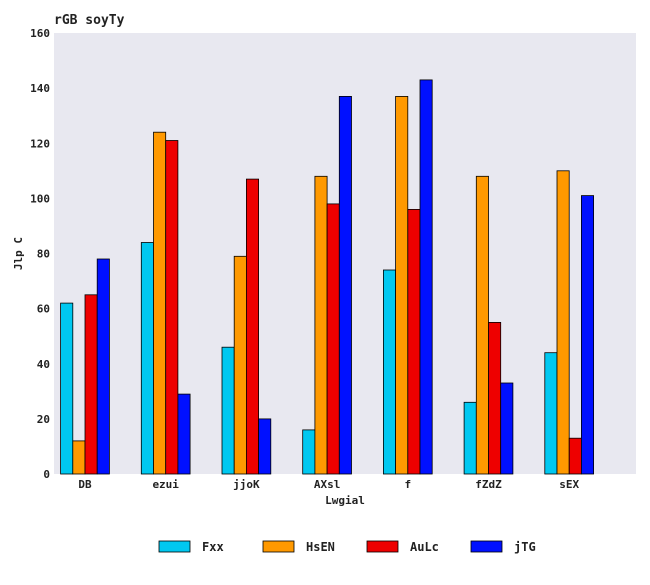 The height and width of the screenshot is (585, 650). What do you see at coordinates (551, 413) in the screenshot?
I see `bar-Fxx-sEX` at bounding box center [551, 413].